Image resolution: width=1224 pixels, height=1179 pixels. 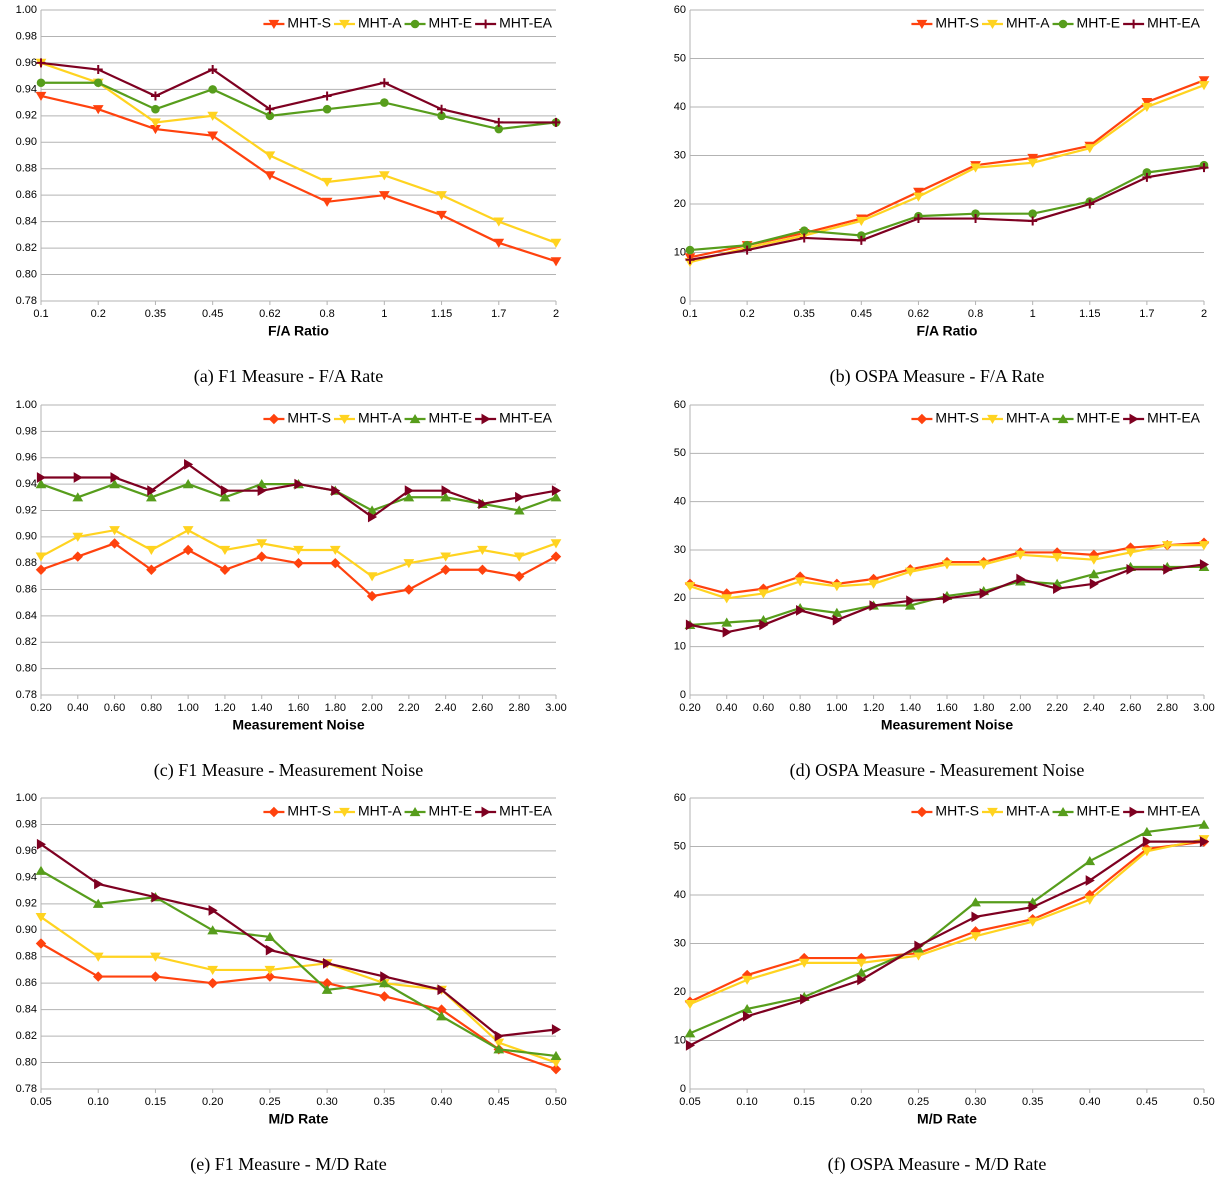 What do you see at coordinates (1032, 1102) in the screenshot?
I see `x-tick-label: 0.35` at bounding box center [1032, 1102].